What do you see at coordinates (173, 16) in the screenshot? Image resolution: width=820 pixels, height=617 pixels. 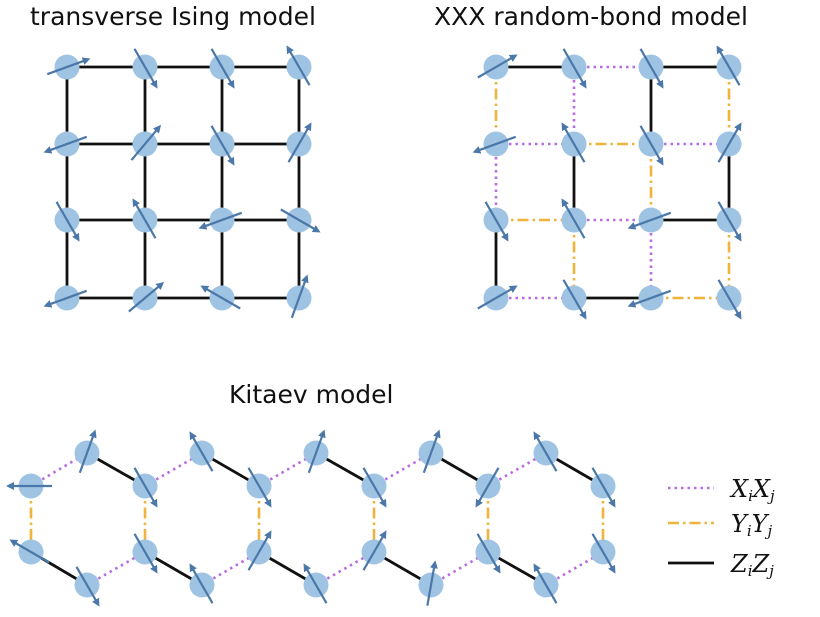 I see `transverse-ising-title: transverse Ising model` at bounding box center [173, 16].